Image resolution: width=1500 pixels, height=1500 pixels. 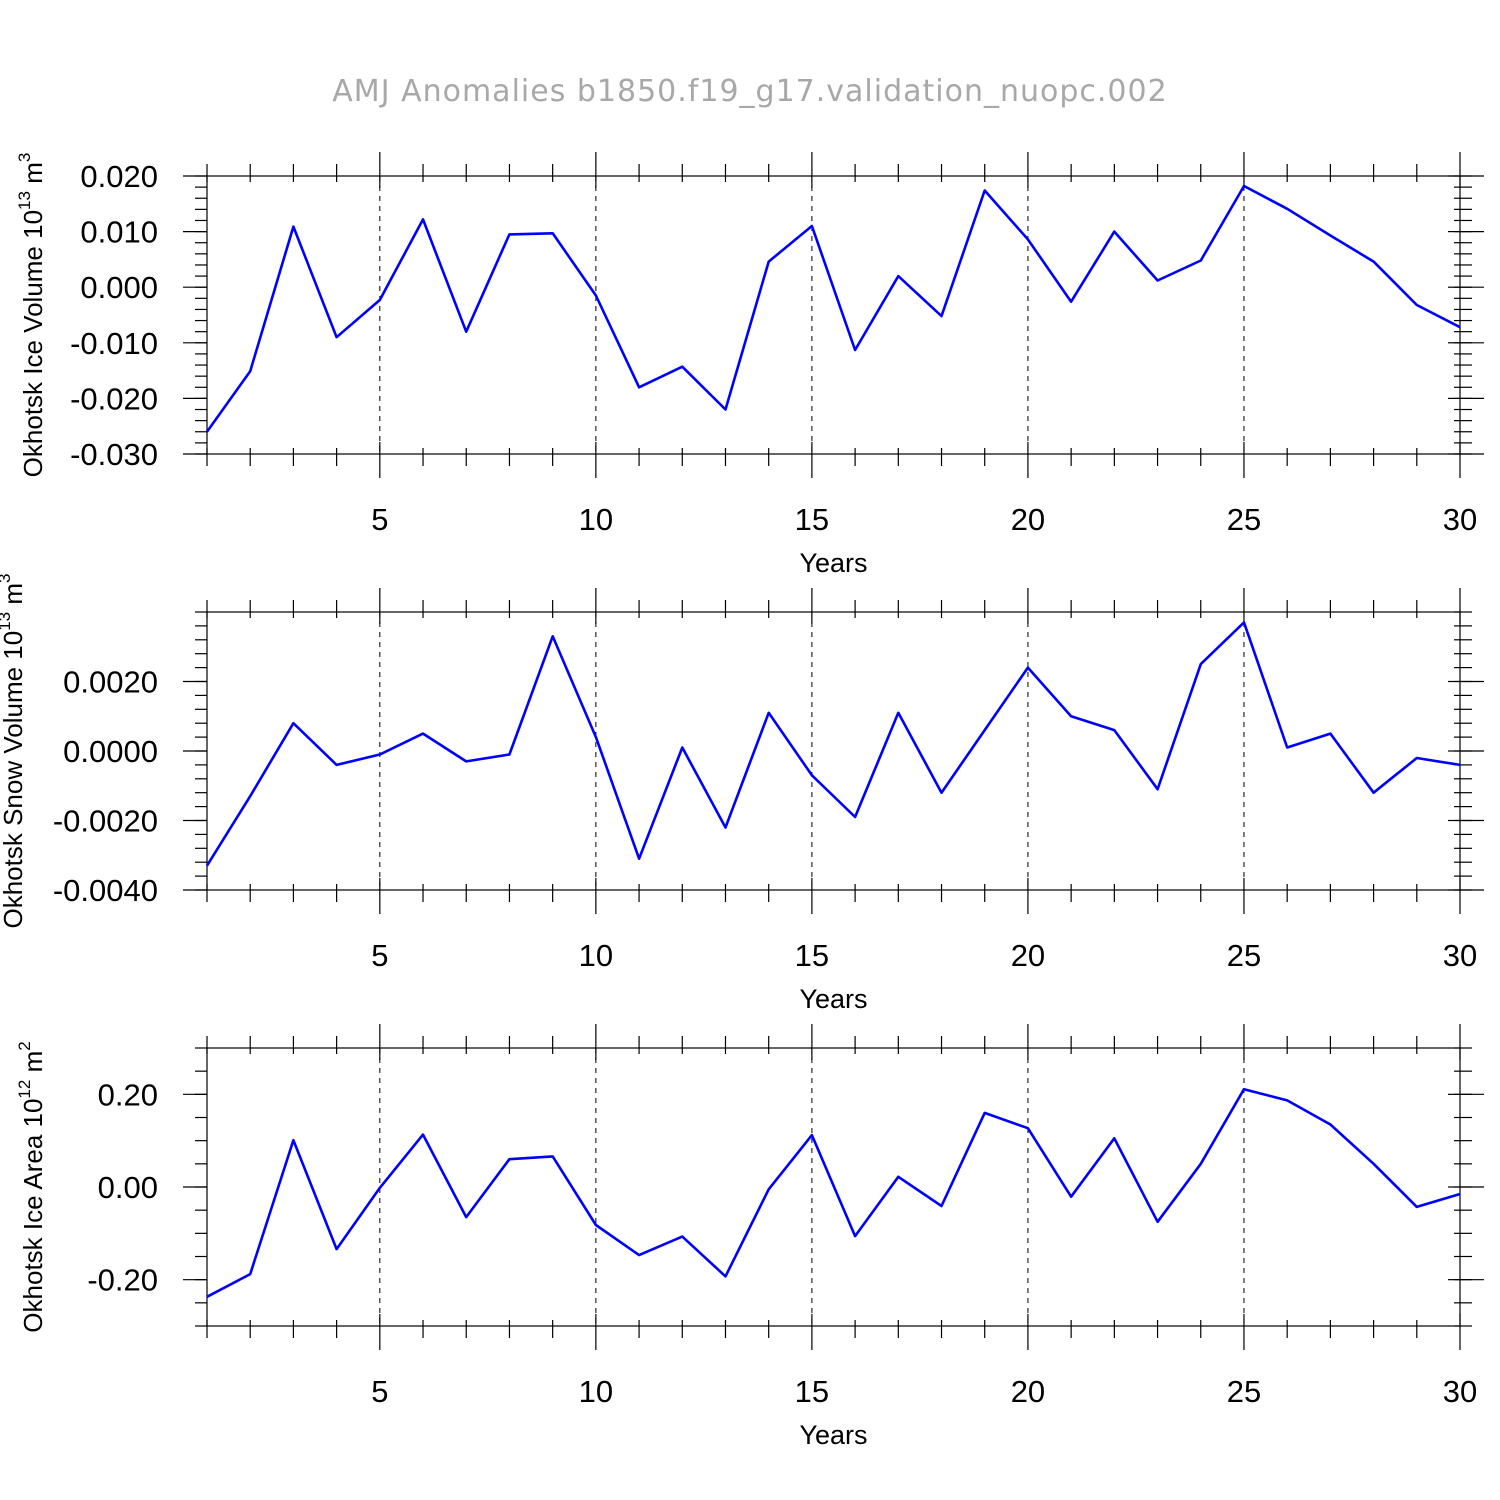 I want to click on y-tick-label: 0.020, so click(x=119, y=176).